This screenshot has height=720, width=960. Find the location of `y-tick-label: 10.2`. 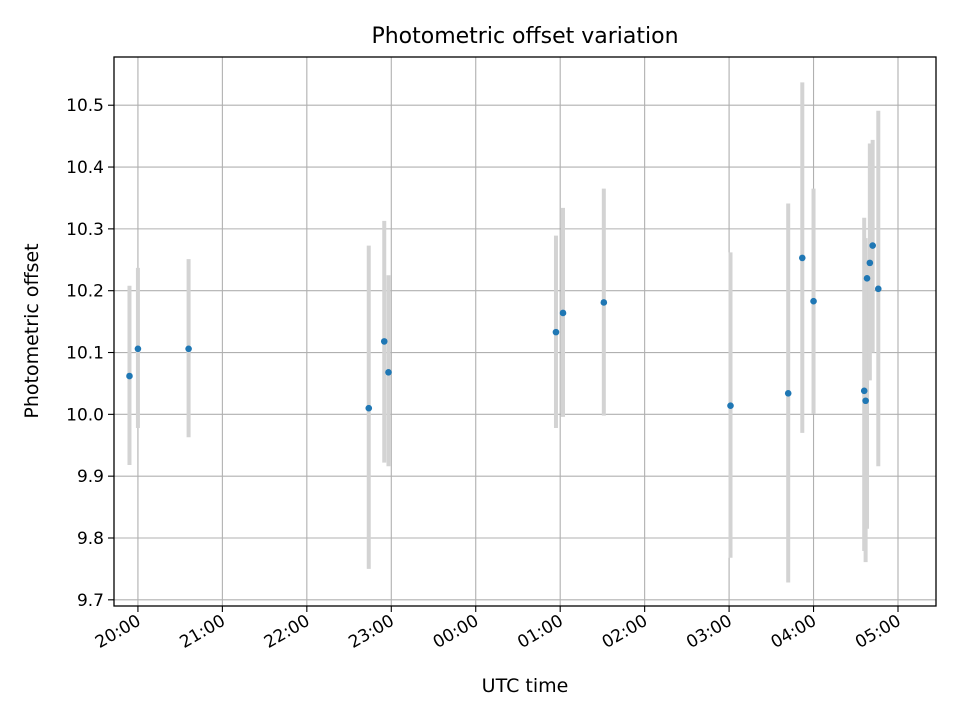

y-tick-label: 10.2 is located at coordinates (85, 292).